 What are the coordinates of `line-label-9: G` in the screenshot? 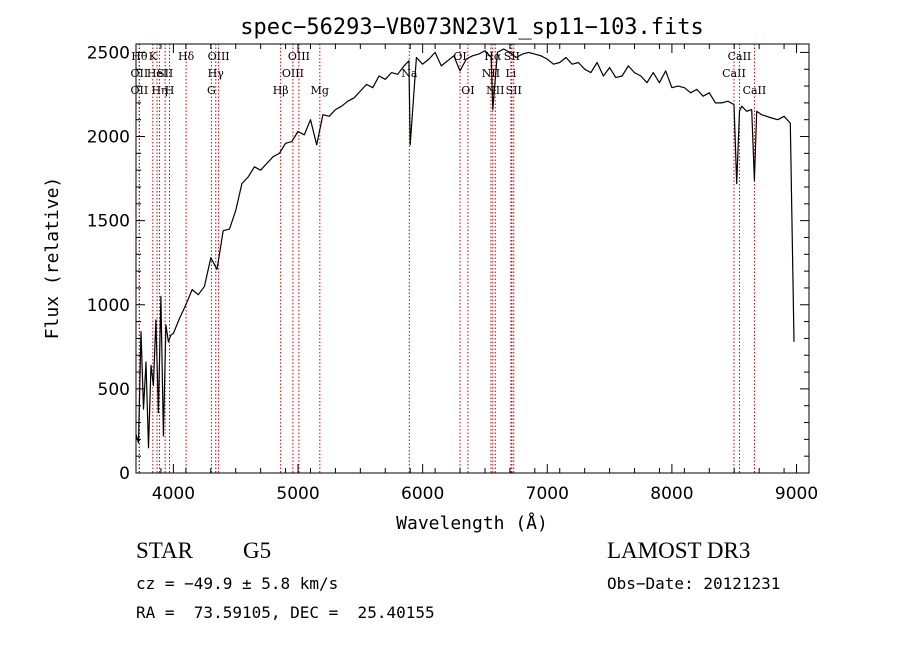 It's located at (211, 90).